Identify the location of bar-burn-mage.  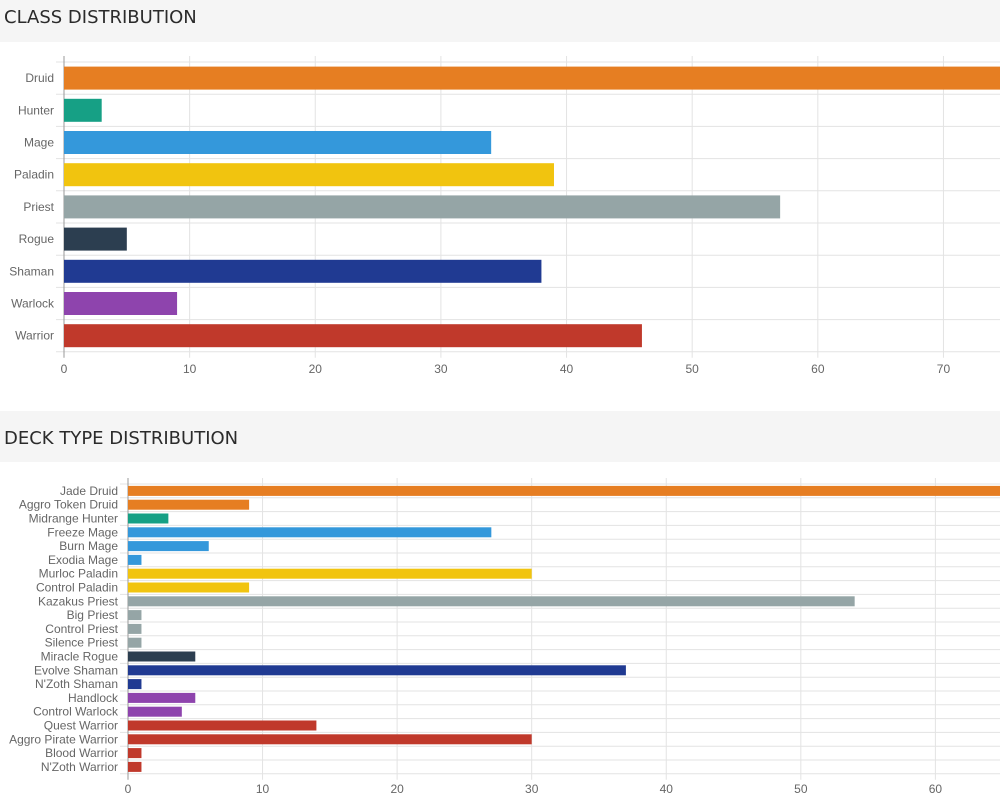
(168, 546).